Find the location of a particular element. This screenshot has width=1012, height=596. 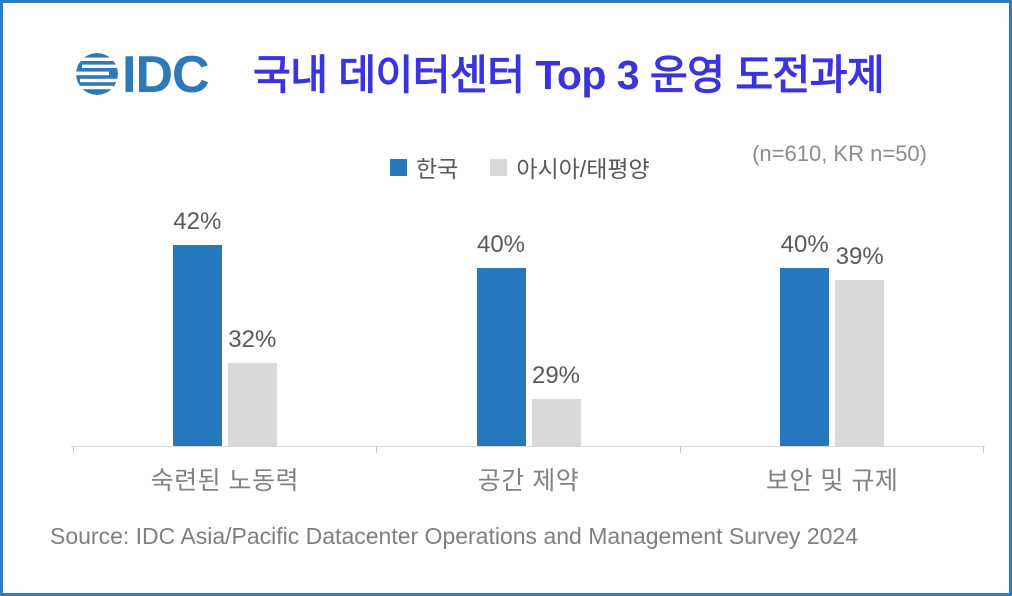

bar-column: 29% is located at coordinates (556, 404).